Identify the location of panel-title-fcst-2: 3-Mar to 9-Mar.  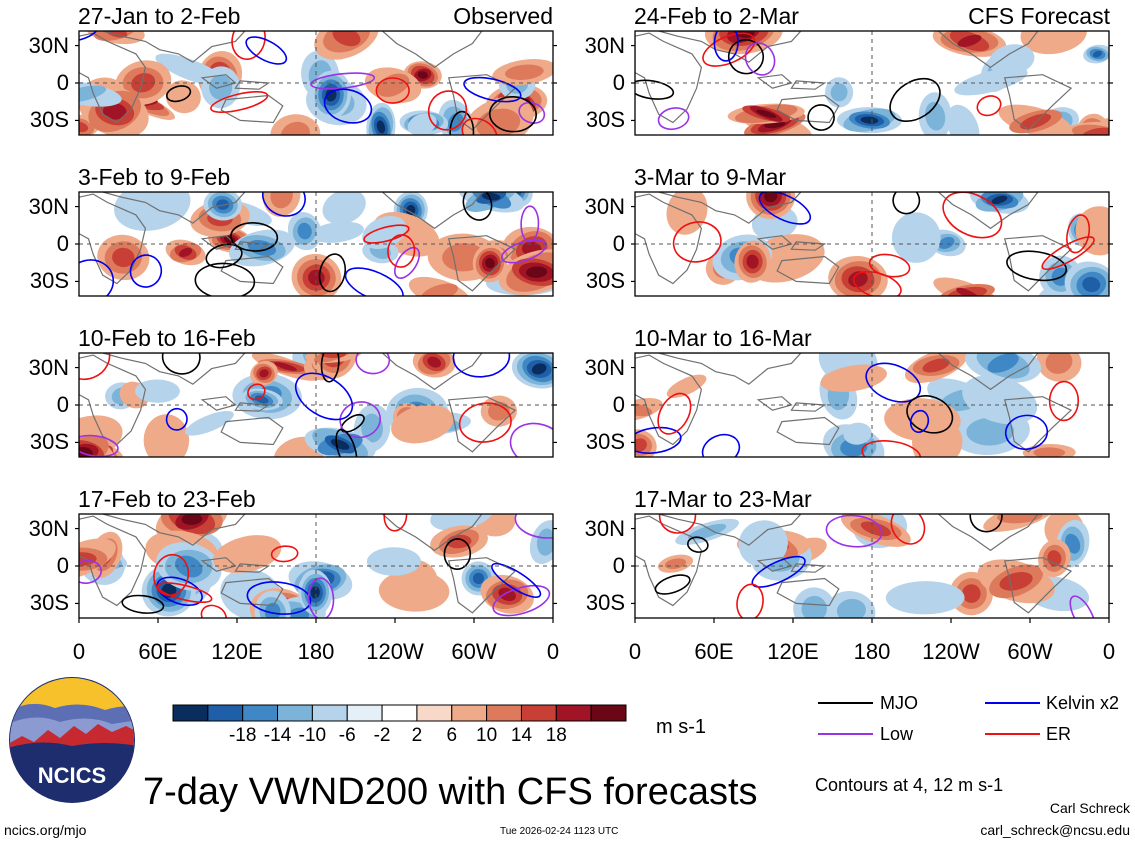
(710, 177).